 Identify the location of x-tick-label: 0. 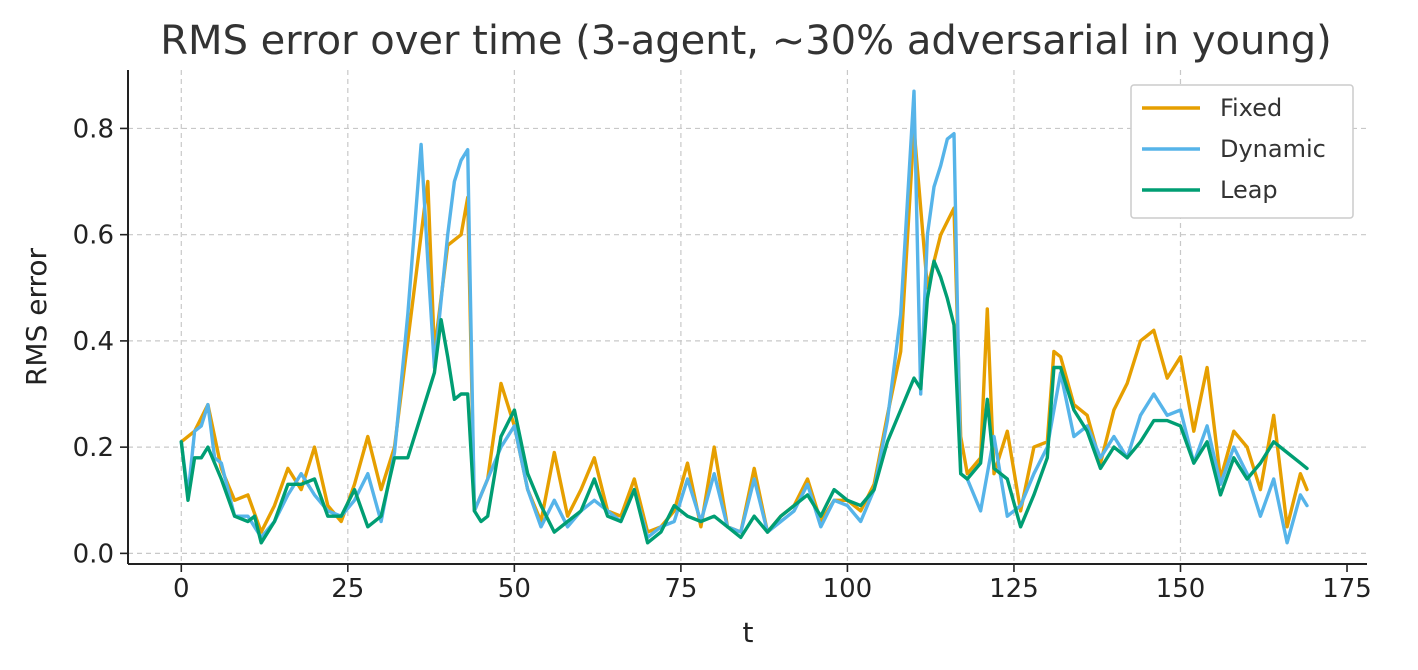
(181, 589).